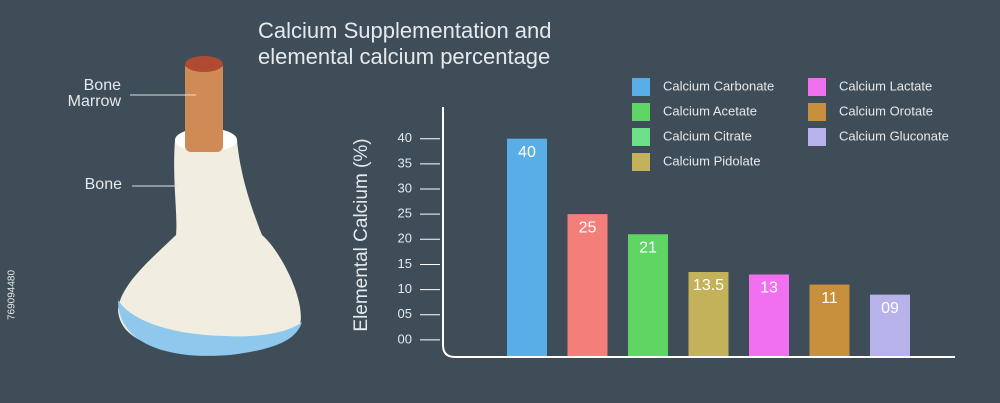 Image resolution: width=1000 pixels, height=403 pixels. What do you see at coordinates (894, 135) in the screenshot?
I see `legend-label: Calcium Gluconate` at bounding box center [894, 135].